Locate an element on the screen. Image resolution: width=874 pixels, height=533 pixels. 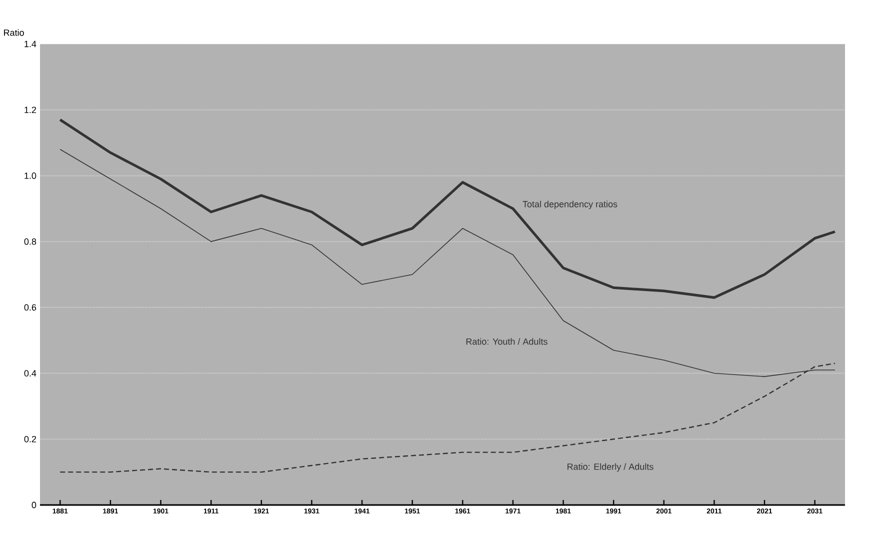
y-tick-label: 0.2 is located at coordinates (30, 439).